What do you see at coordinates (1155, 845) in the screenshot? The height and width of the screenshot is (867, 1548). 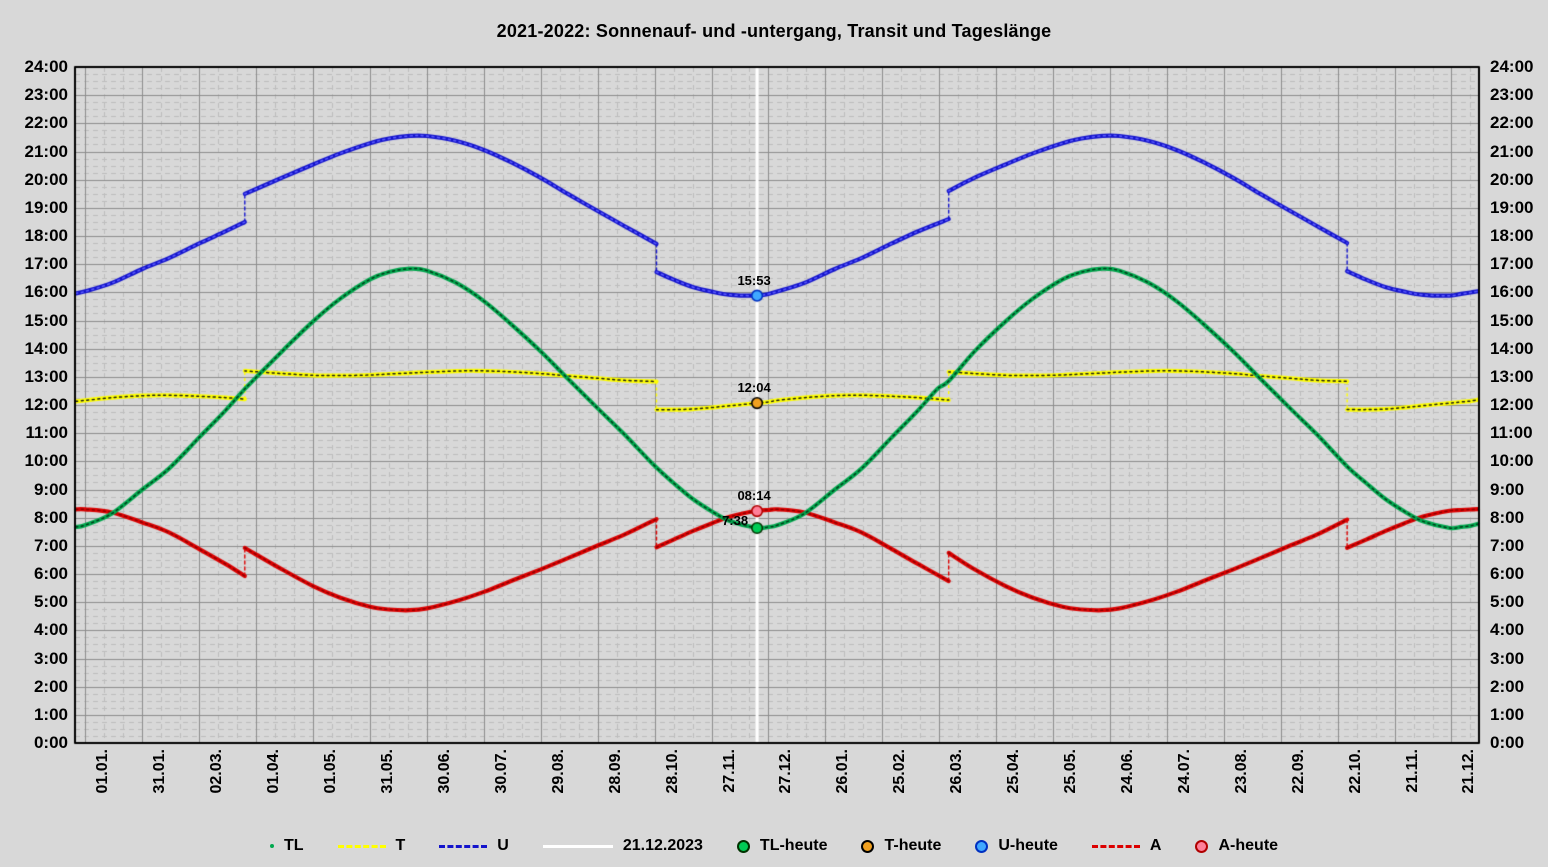 I see `legend-label: A` at bounding box center [1155, 845].